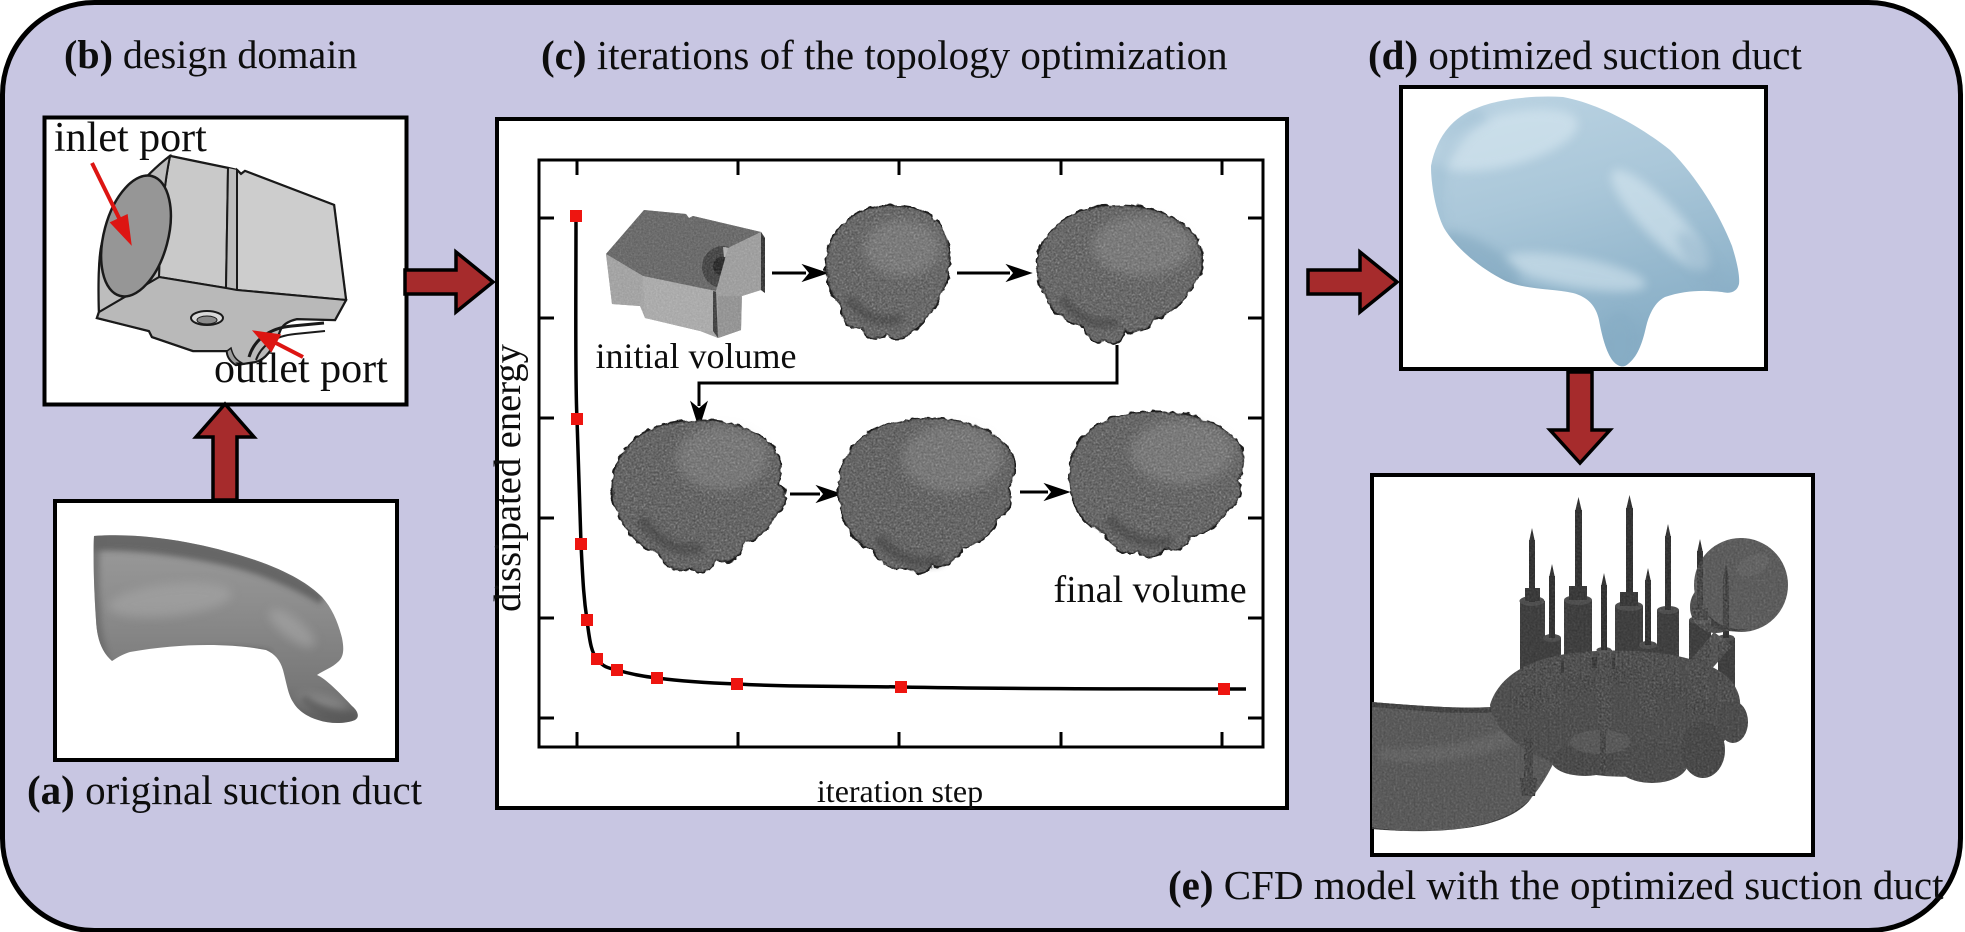 This screenshot has height=932, width=1965. Describe the element at coordinates (1149, 590) in the screenshot. I see `svg-text: final volume` at that location.